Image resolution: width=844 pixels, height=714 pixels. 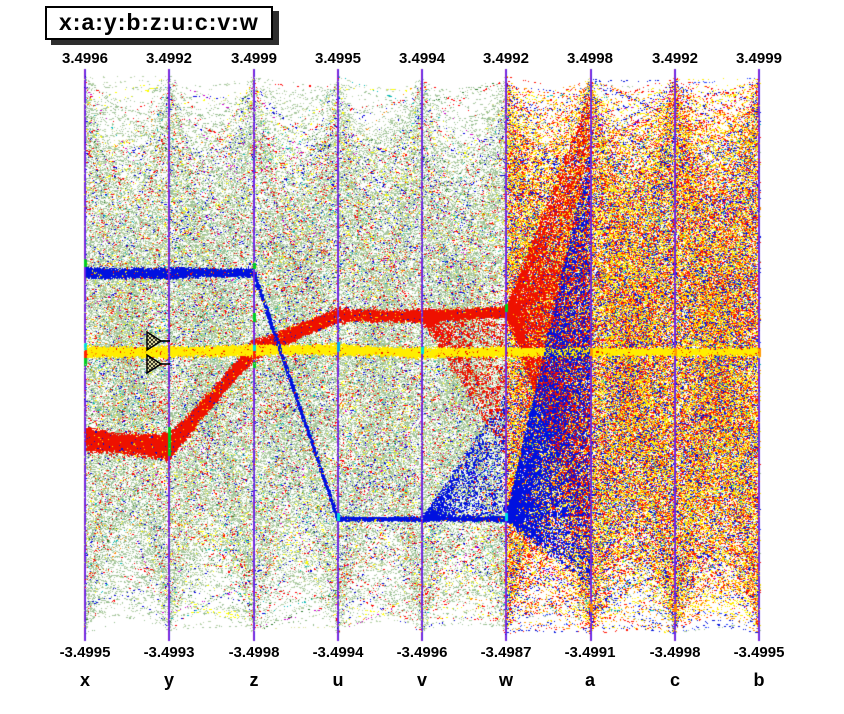 What do you see at coordinates (338, 58) in the screenshot?
I see `axis-max-label: 3.4995` at bounding box center [338, 58].